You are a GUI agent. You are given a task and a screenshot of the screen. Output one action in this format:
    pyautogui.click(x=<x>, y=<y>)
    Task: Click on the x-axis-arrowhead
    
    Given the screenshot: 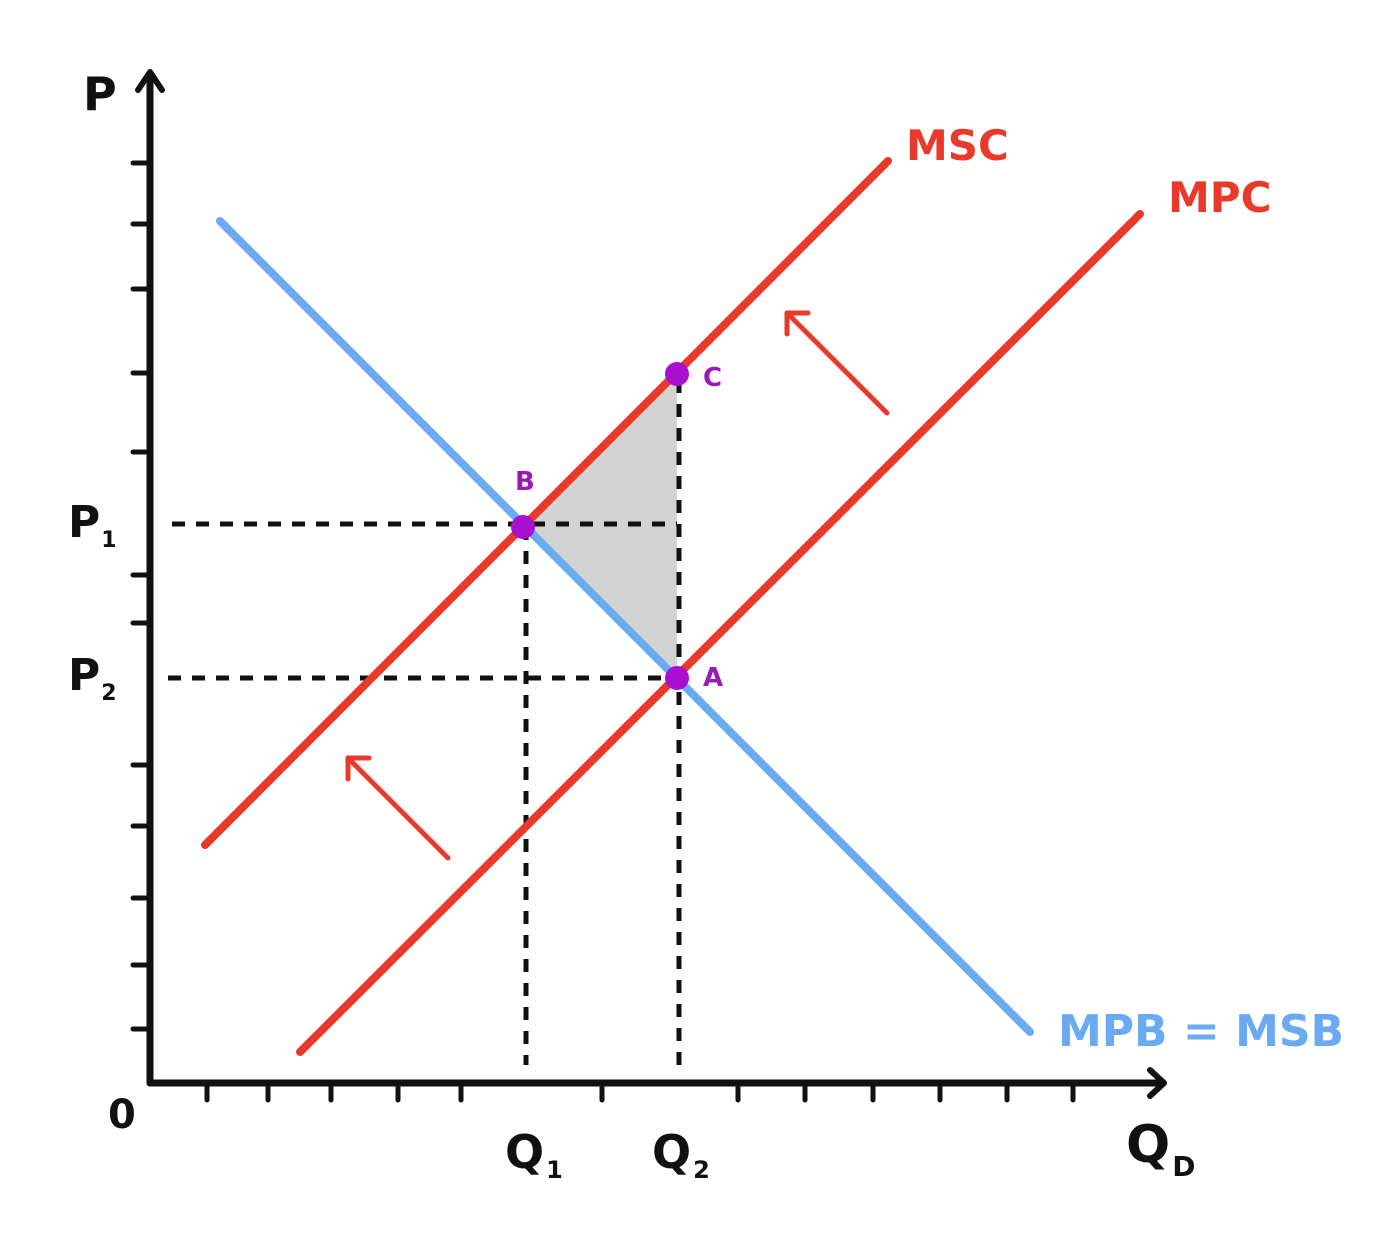 What is the action you would take?
    pyautogui.click(x=1157, y=1083)
    